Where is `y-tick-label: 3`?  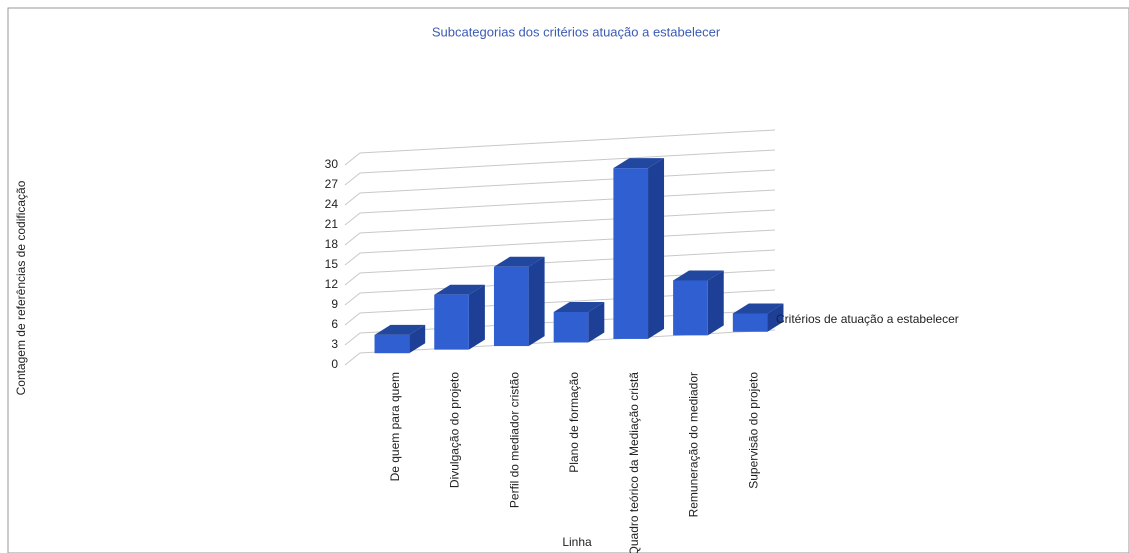 y-tick-label: 3 is located at coordinates (334, 344).